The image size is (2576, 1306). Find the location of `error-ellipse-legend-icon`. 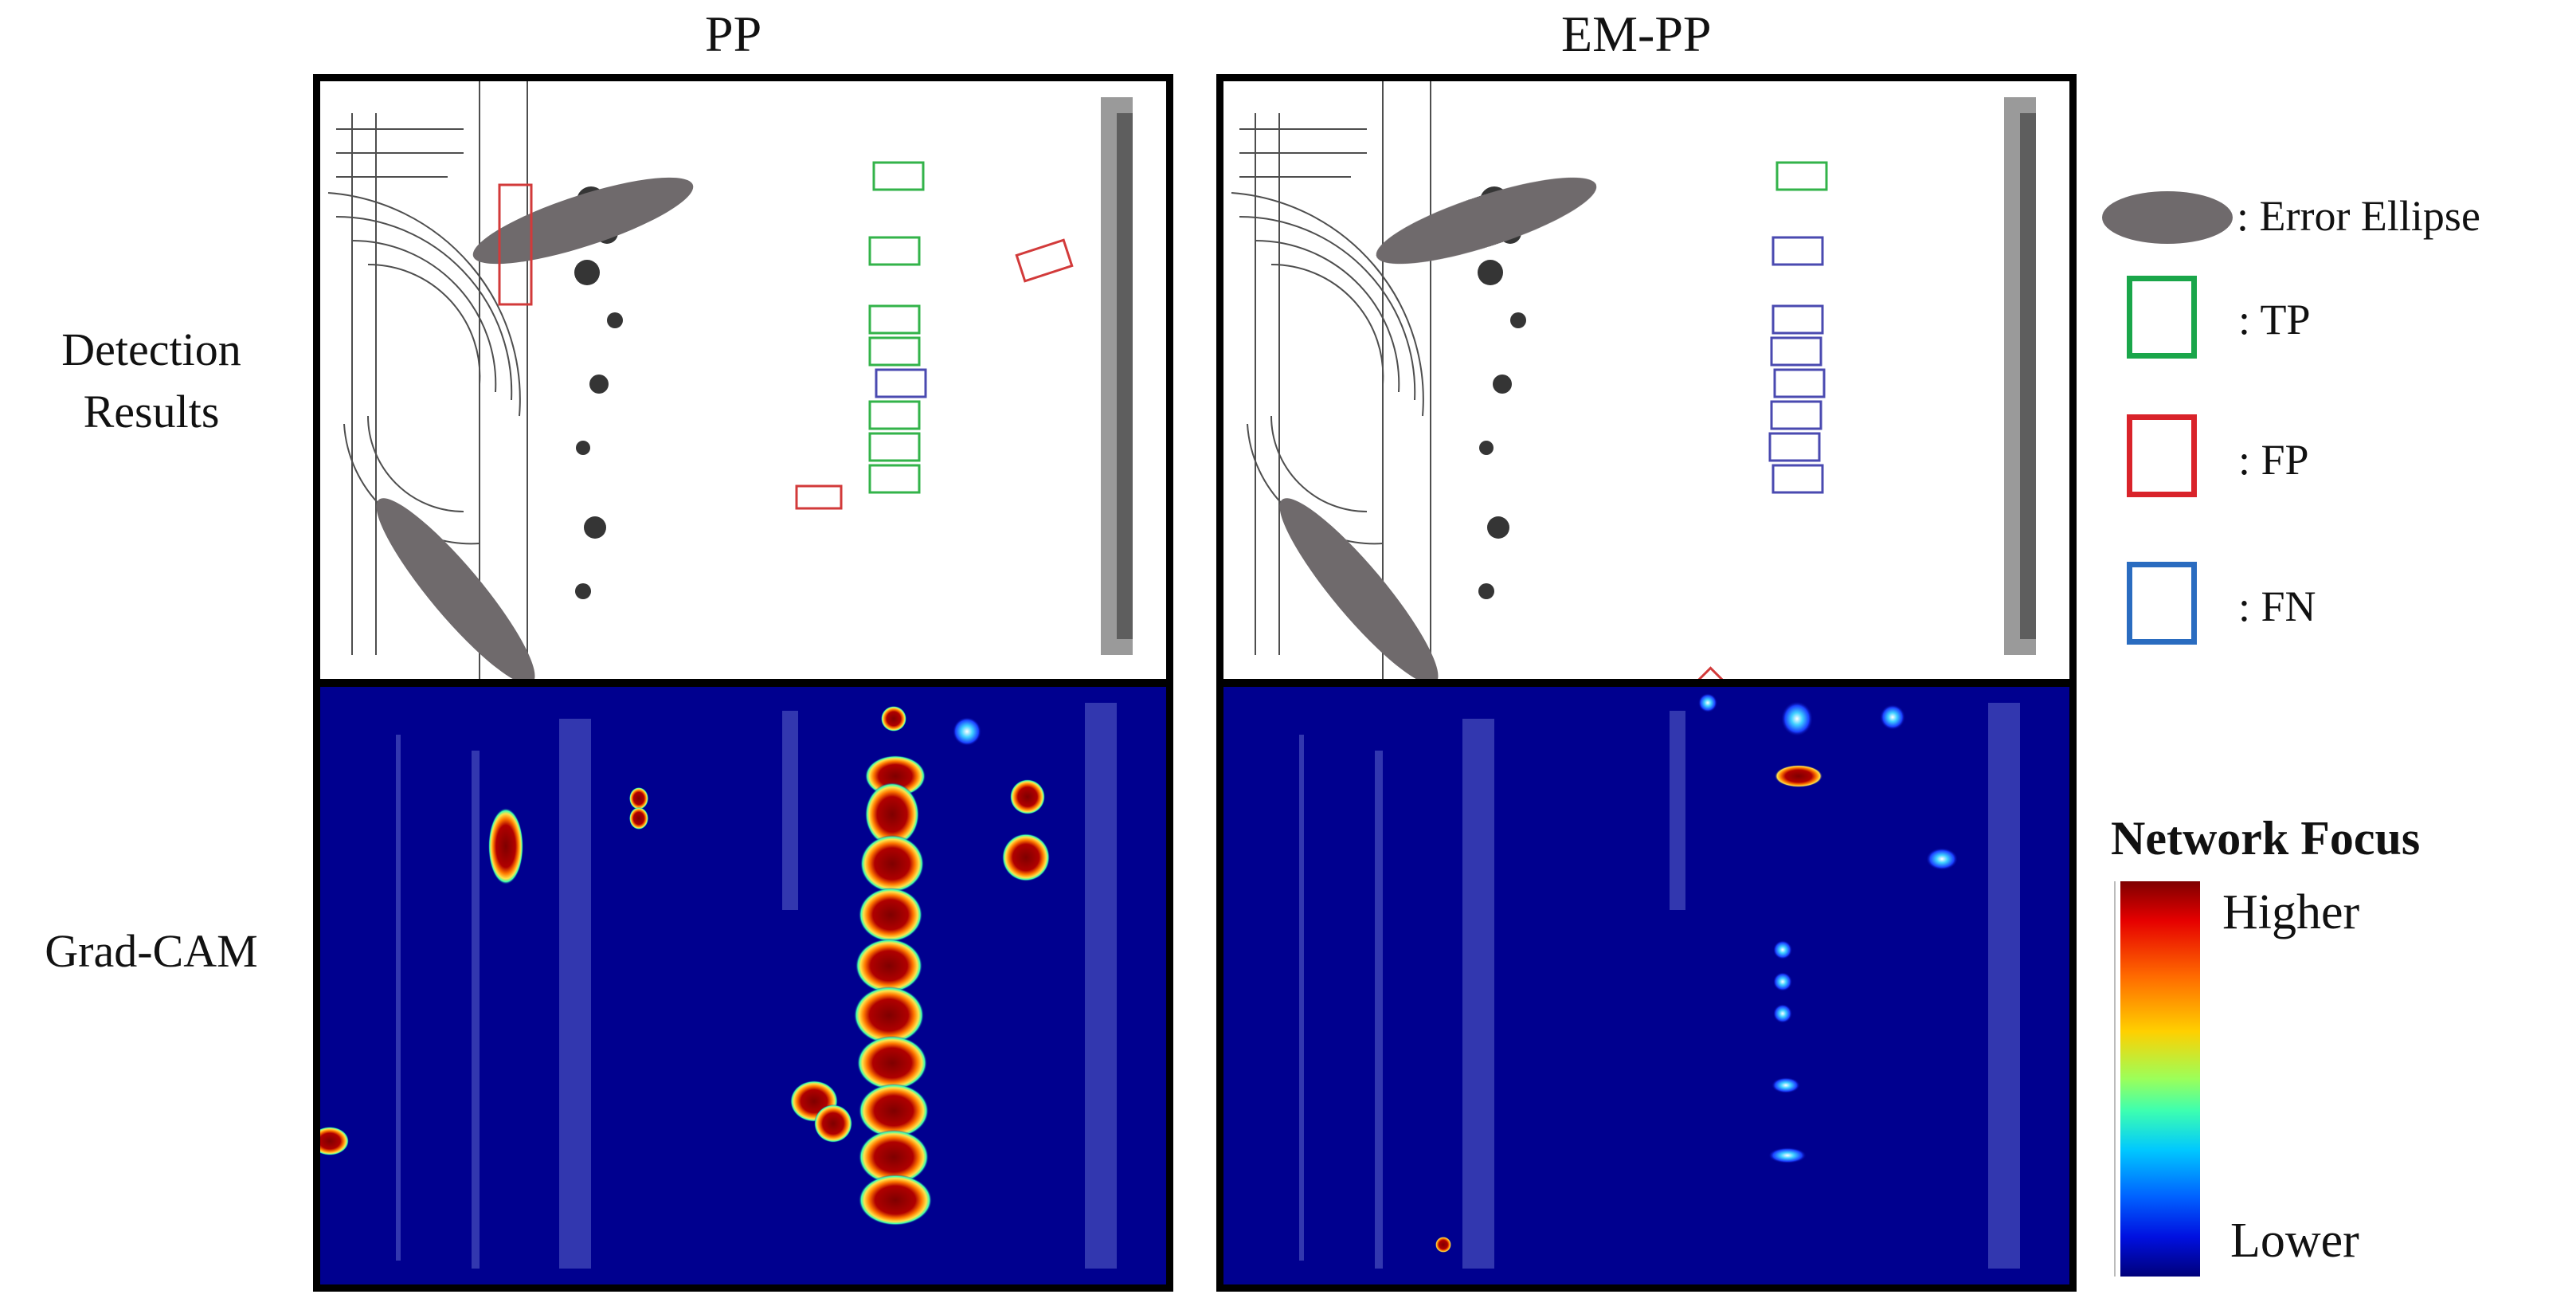

error-ellipse-legend-icon is located at coordinates (2167, 217).